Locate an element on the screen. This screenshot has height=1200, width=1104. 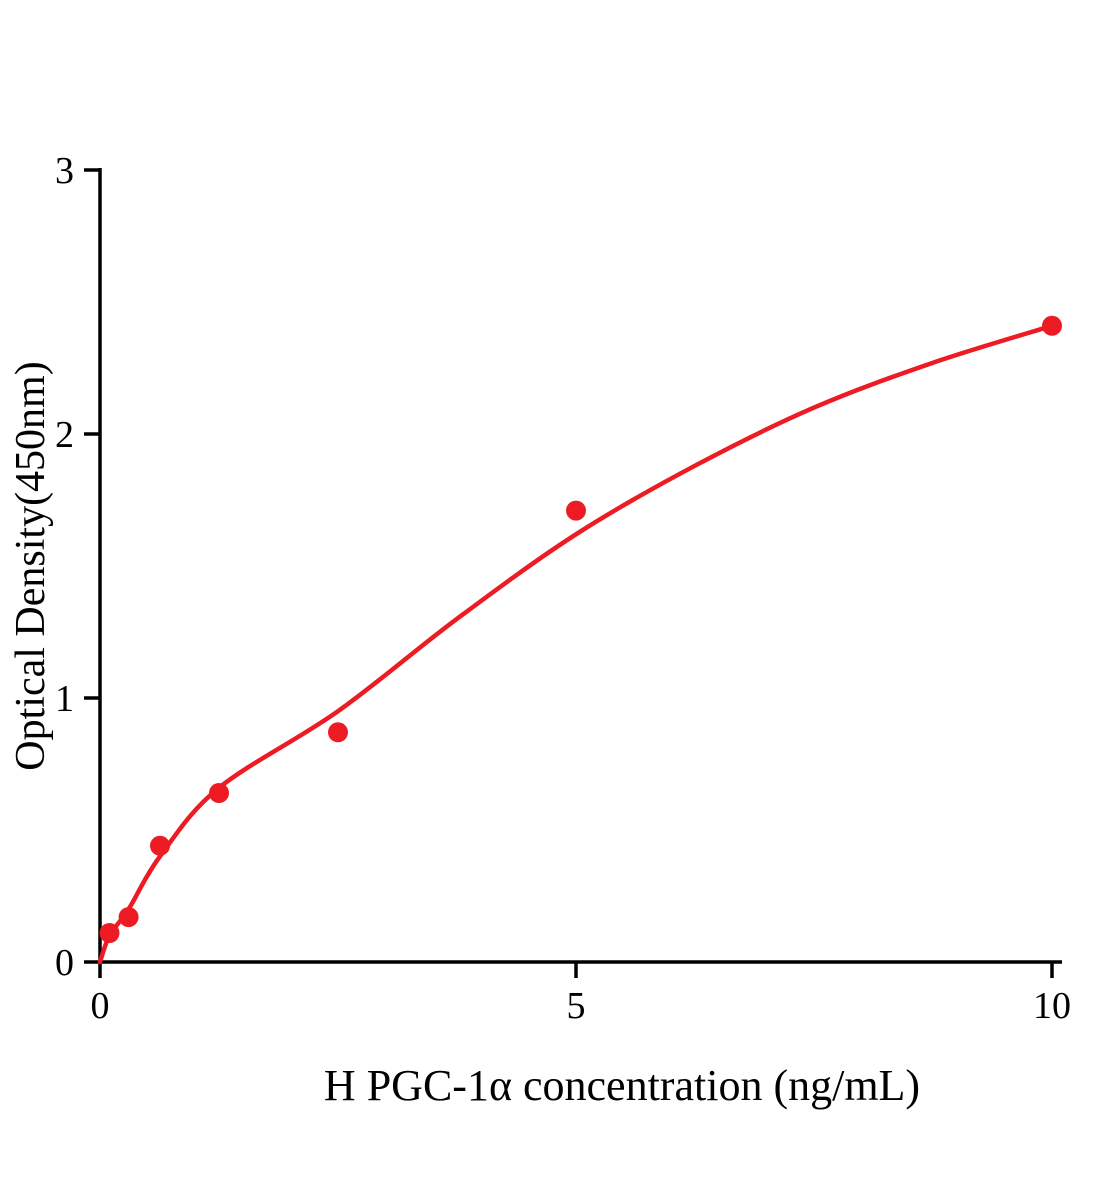
x-tick-label: 0 is located at coordinates (100, 1006).